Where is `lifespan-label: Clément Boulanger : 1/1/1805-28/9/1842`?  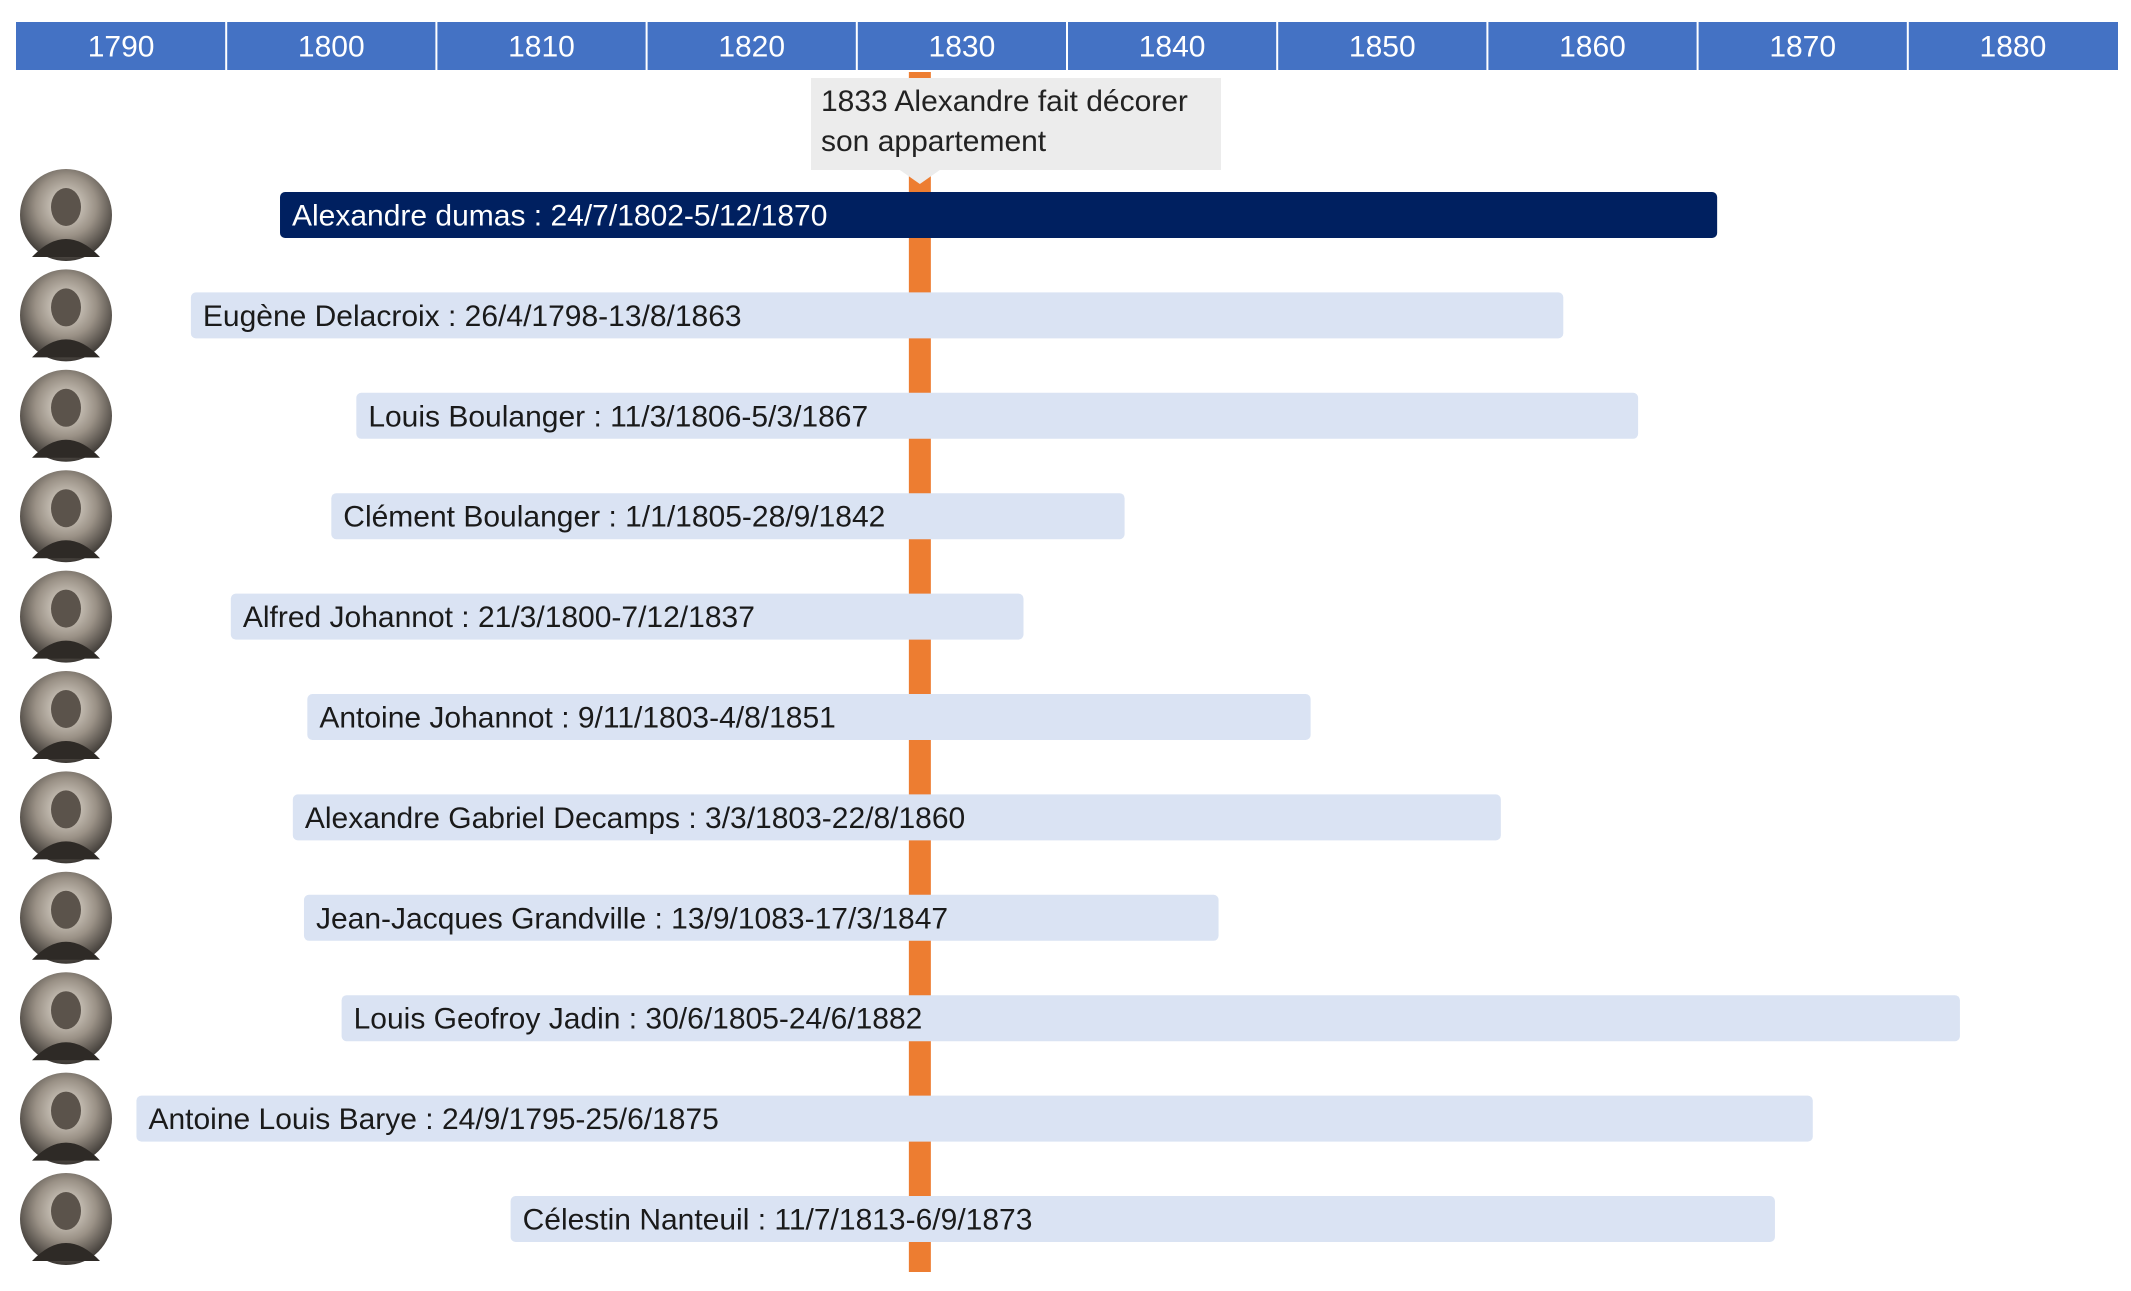
lifespan-label: Clément Boulanger : 1/1/1805-28/9/1842 is located at coordinates (614, 517).